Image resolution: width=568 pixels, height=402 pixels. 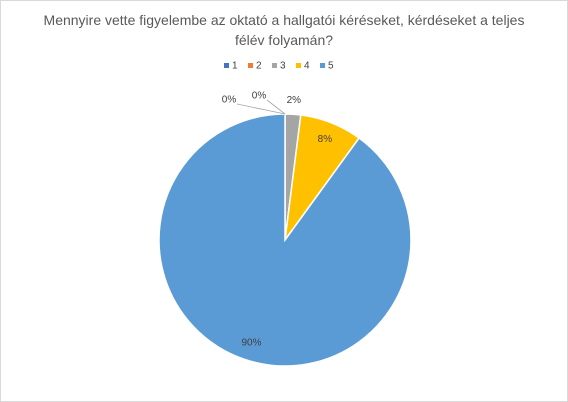 What do you see at coordinates (294, 100) in the screenshot?
I see `data-label: 2%` at bounding box center [294, 100].